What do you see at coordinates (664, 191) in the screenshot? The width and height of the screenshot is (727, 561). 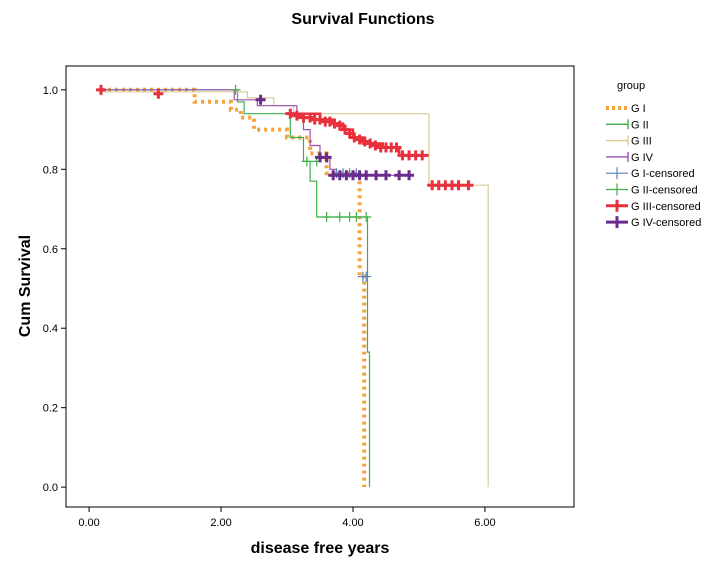 I see `legend-label-5: G II-censored` at bounding box center [664, 191].